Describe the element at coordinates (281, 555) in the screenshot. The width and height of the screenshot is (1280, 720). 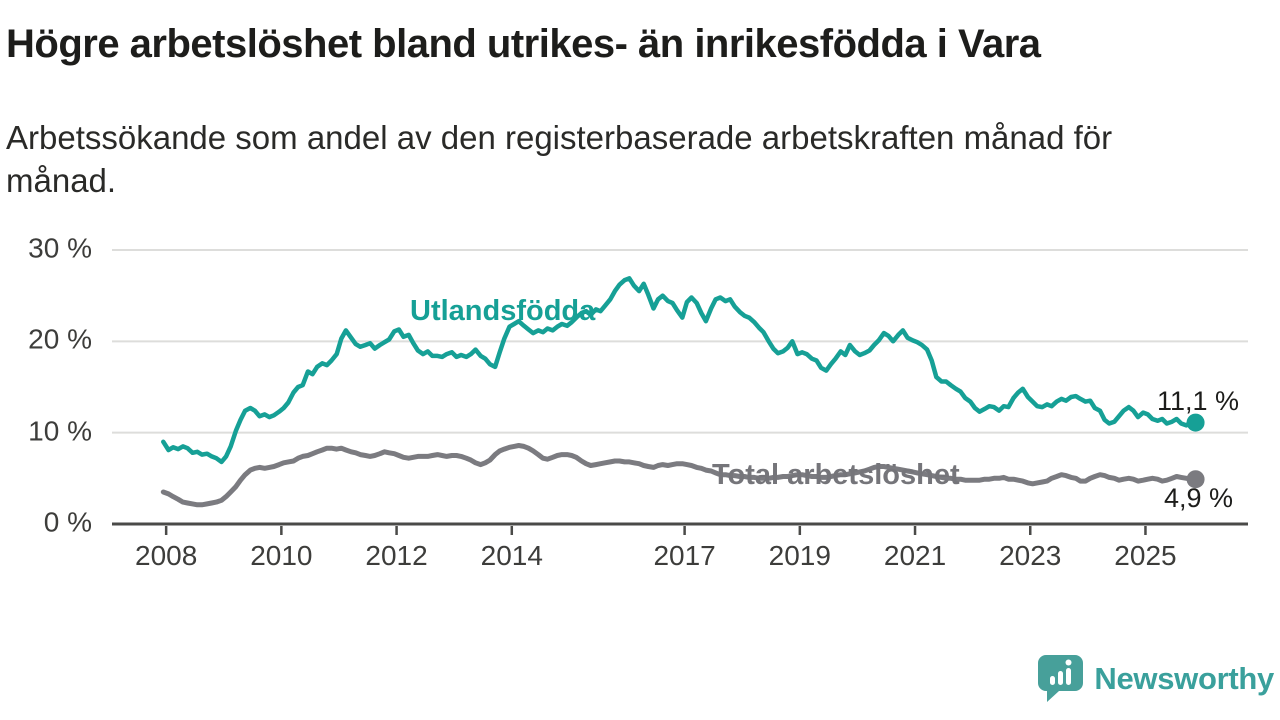
I see `x-axis-tick-2010: 2010` at that location.